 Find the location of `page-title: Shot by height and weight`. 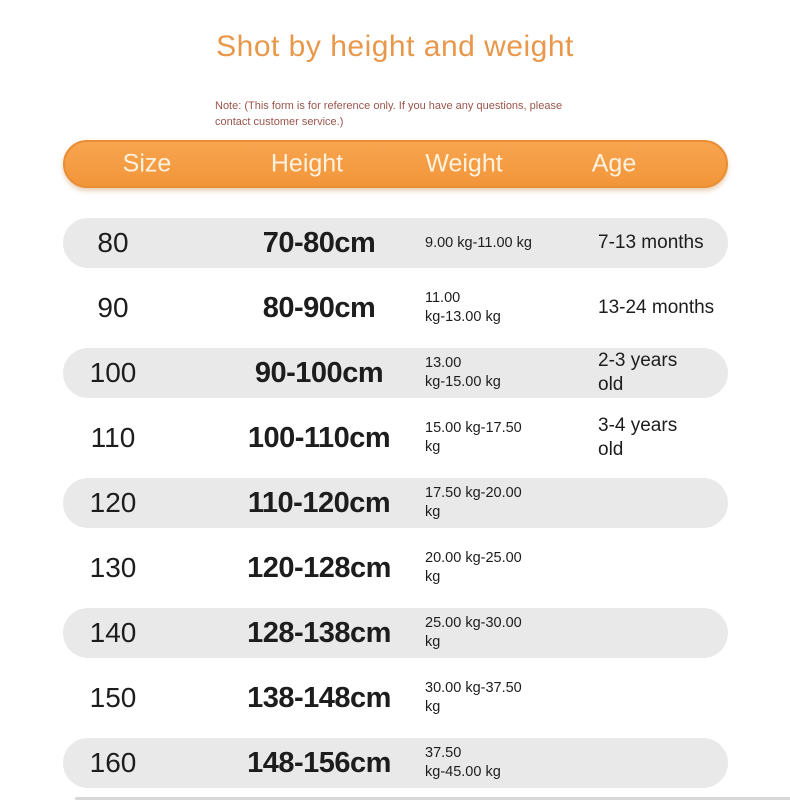

page-title: Shot by height and weight is located at coordinates (395, 46).